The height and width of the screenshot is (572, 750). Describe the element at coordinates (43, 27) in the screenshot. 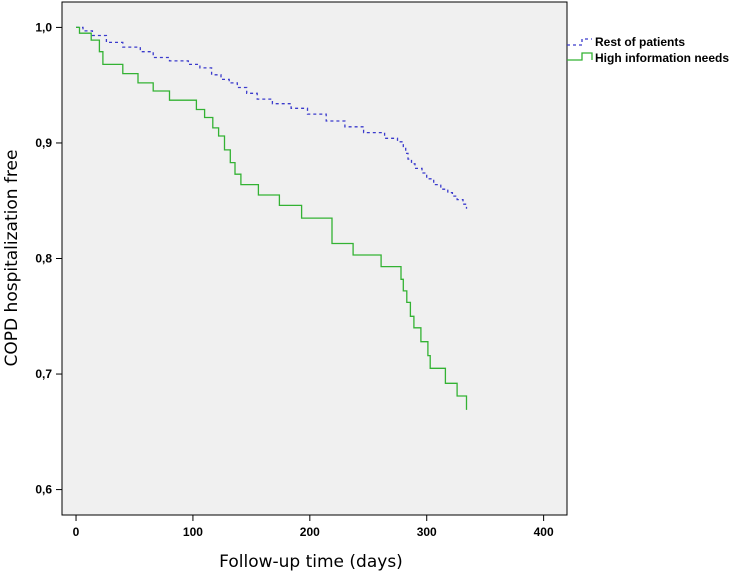

I see `y-tick-label: 1,0` at that location.